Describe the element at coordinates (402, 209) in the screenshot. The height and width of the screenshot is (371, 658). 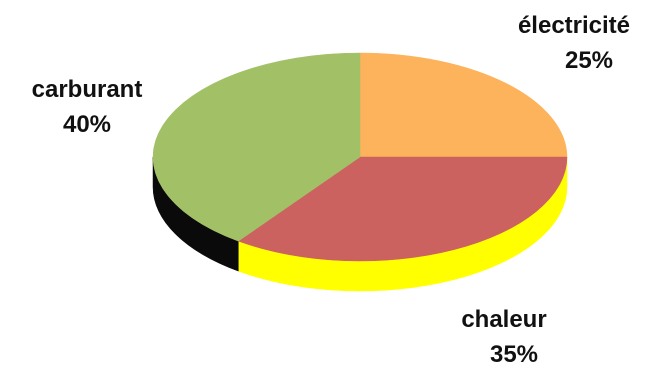
I see `pie-slice-chaleur` at that location.